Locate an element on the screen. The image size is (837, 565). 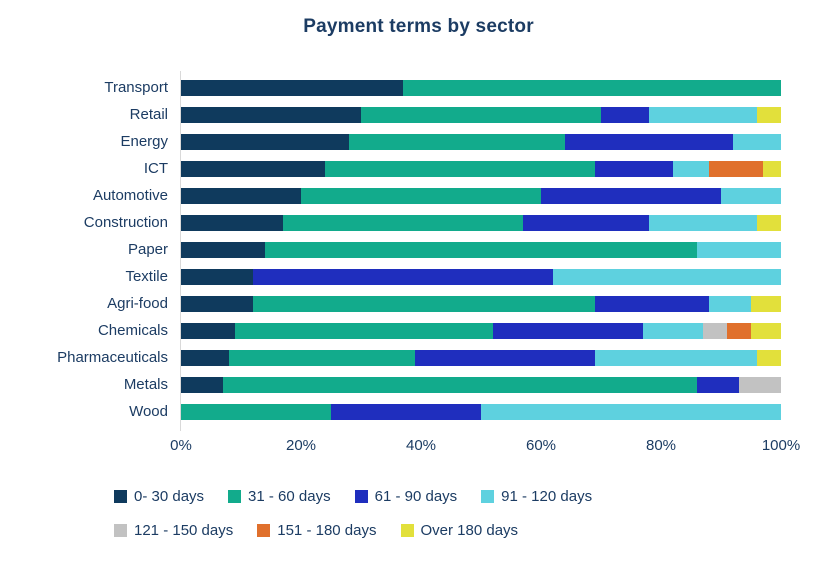
category-label: Paper is located at coordinates (147, 249).